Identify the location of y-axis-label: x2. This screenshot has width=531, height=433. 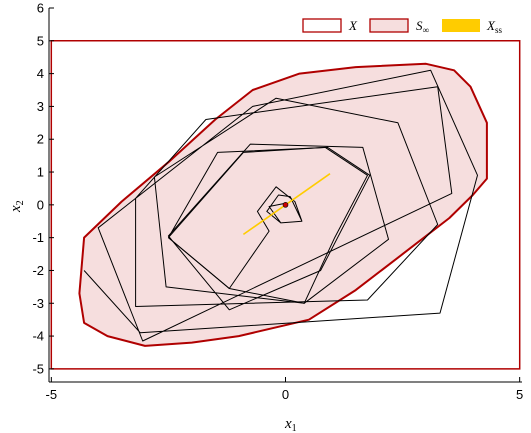
(17, 206).